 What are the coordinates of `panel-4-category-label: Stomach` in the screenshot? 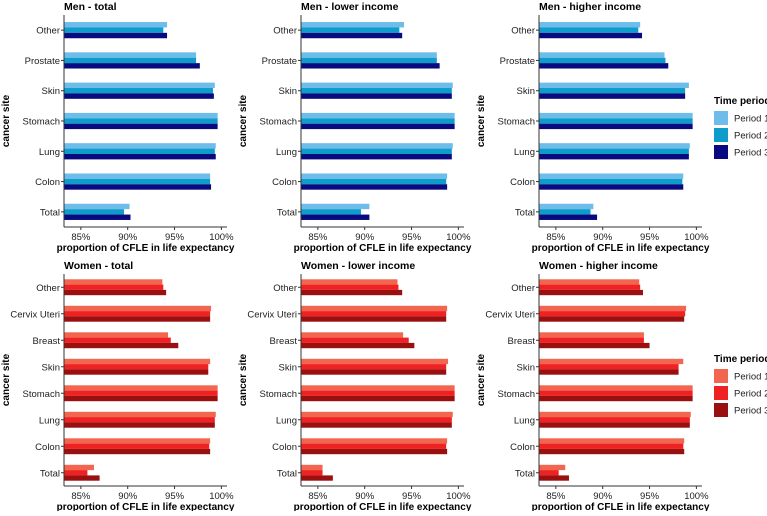 It's located at (42, 394).